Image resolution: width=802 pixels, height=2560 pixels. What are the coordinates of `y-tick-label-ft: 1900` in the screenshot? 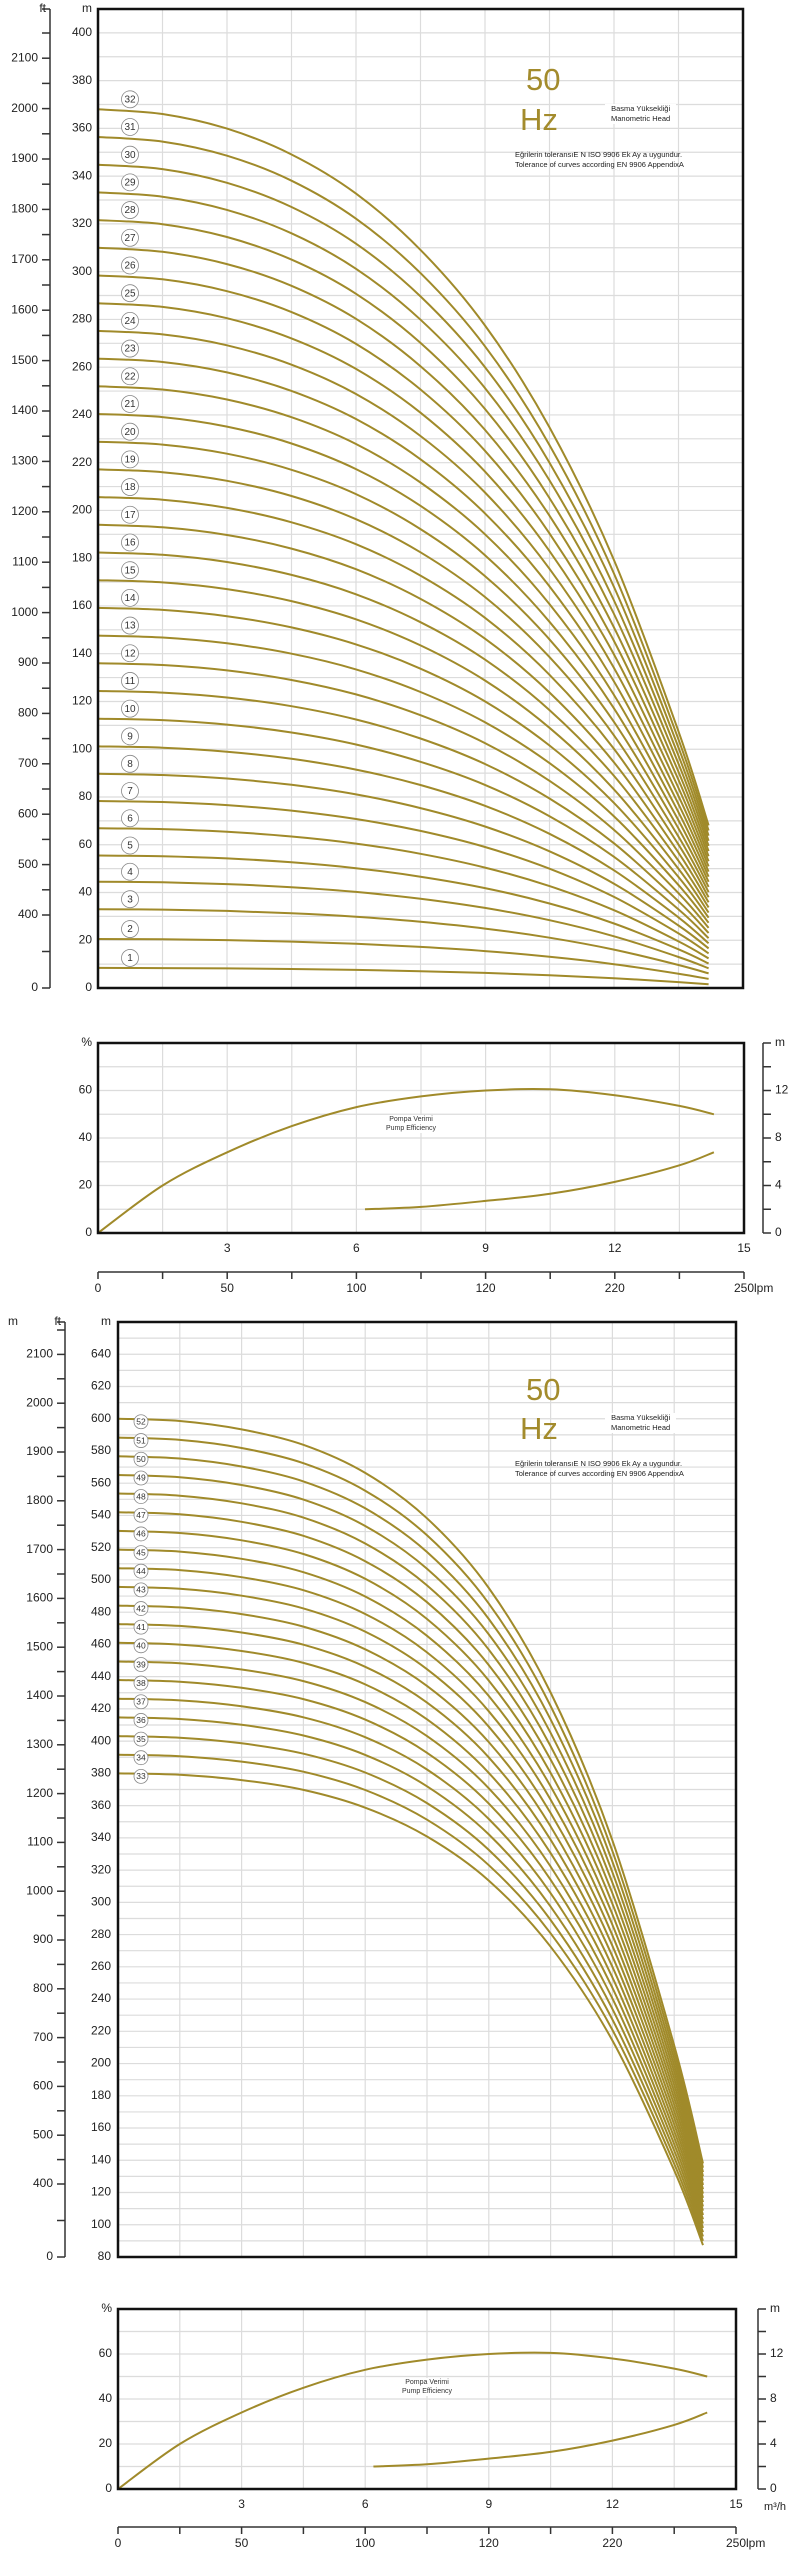 It's located at (24, 158).